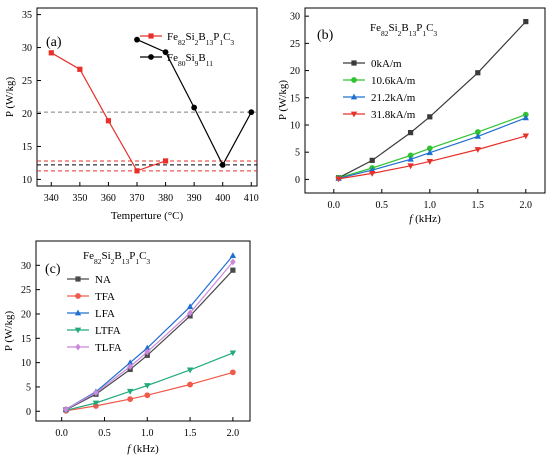 The image size is (550, 458). Describe the element at coordinates (432, 100) in the screenshot. I see `series-line-0kA/m` at that location.